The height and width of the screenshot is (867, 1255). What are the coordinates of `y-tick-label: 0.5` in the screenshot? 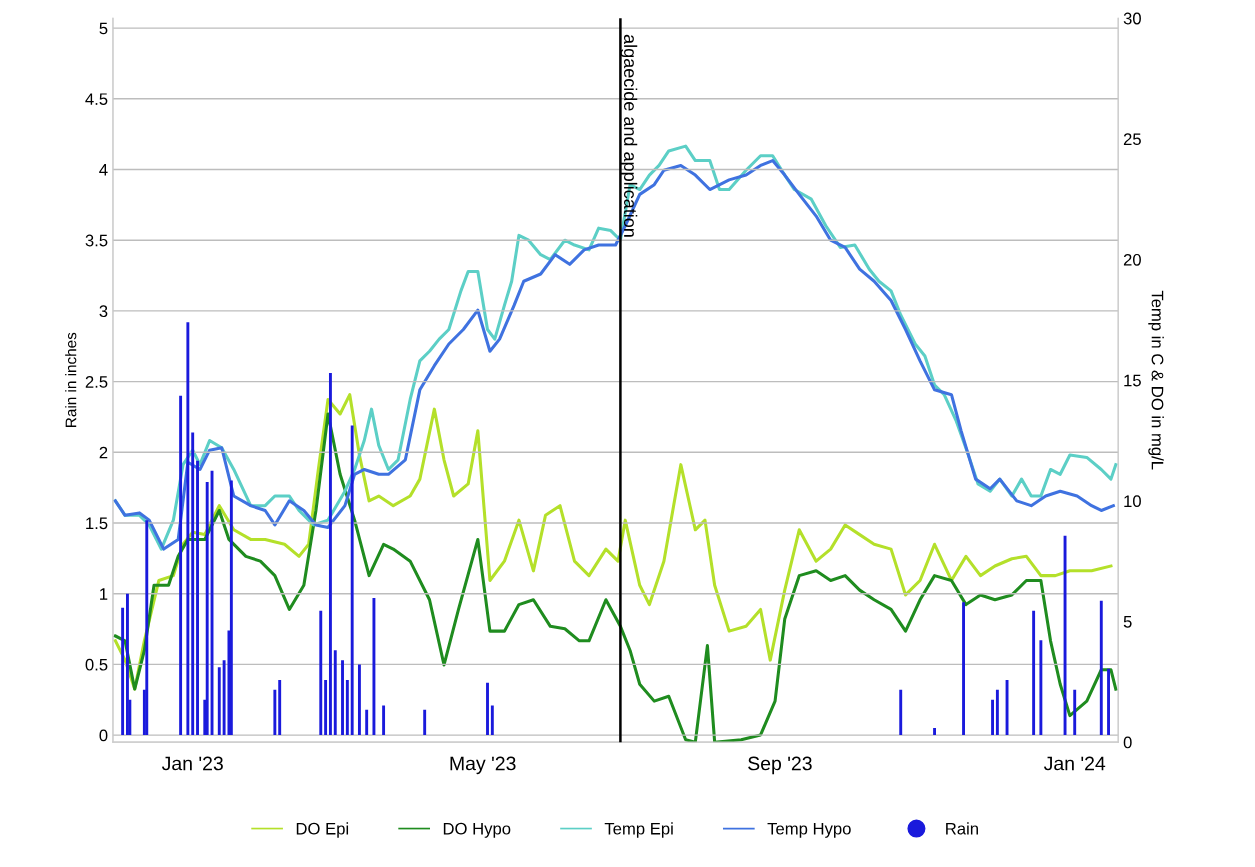 It's located at (96, 664).